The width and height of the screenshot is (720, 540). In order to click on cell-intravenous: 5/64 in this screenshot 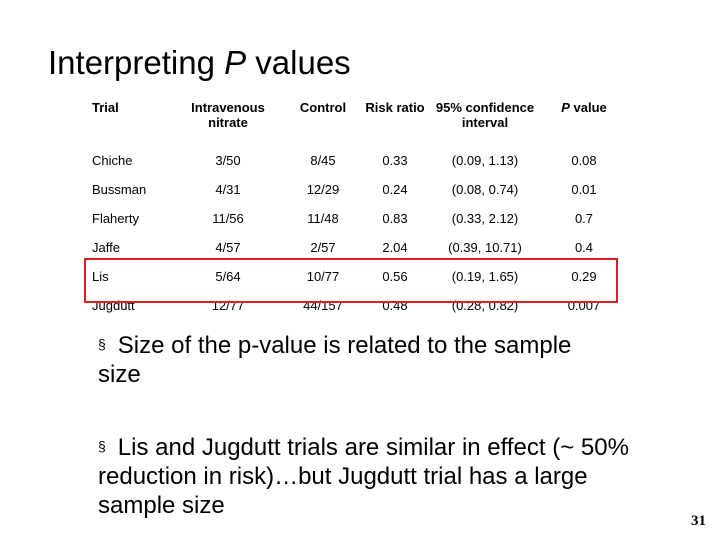, I will do `click(228, 276)`.